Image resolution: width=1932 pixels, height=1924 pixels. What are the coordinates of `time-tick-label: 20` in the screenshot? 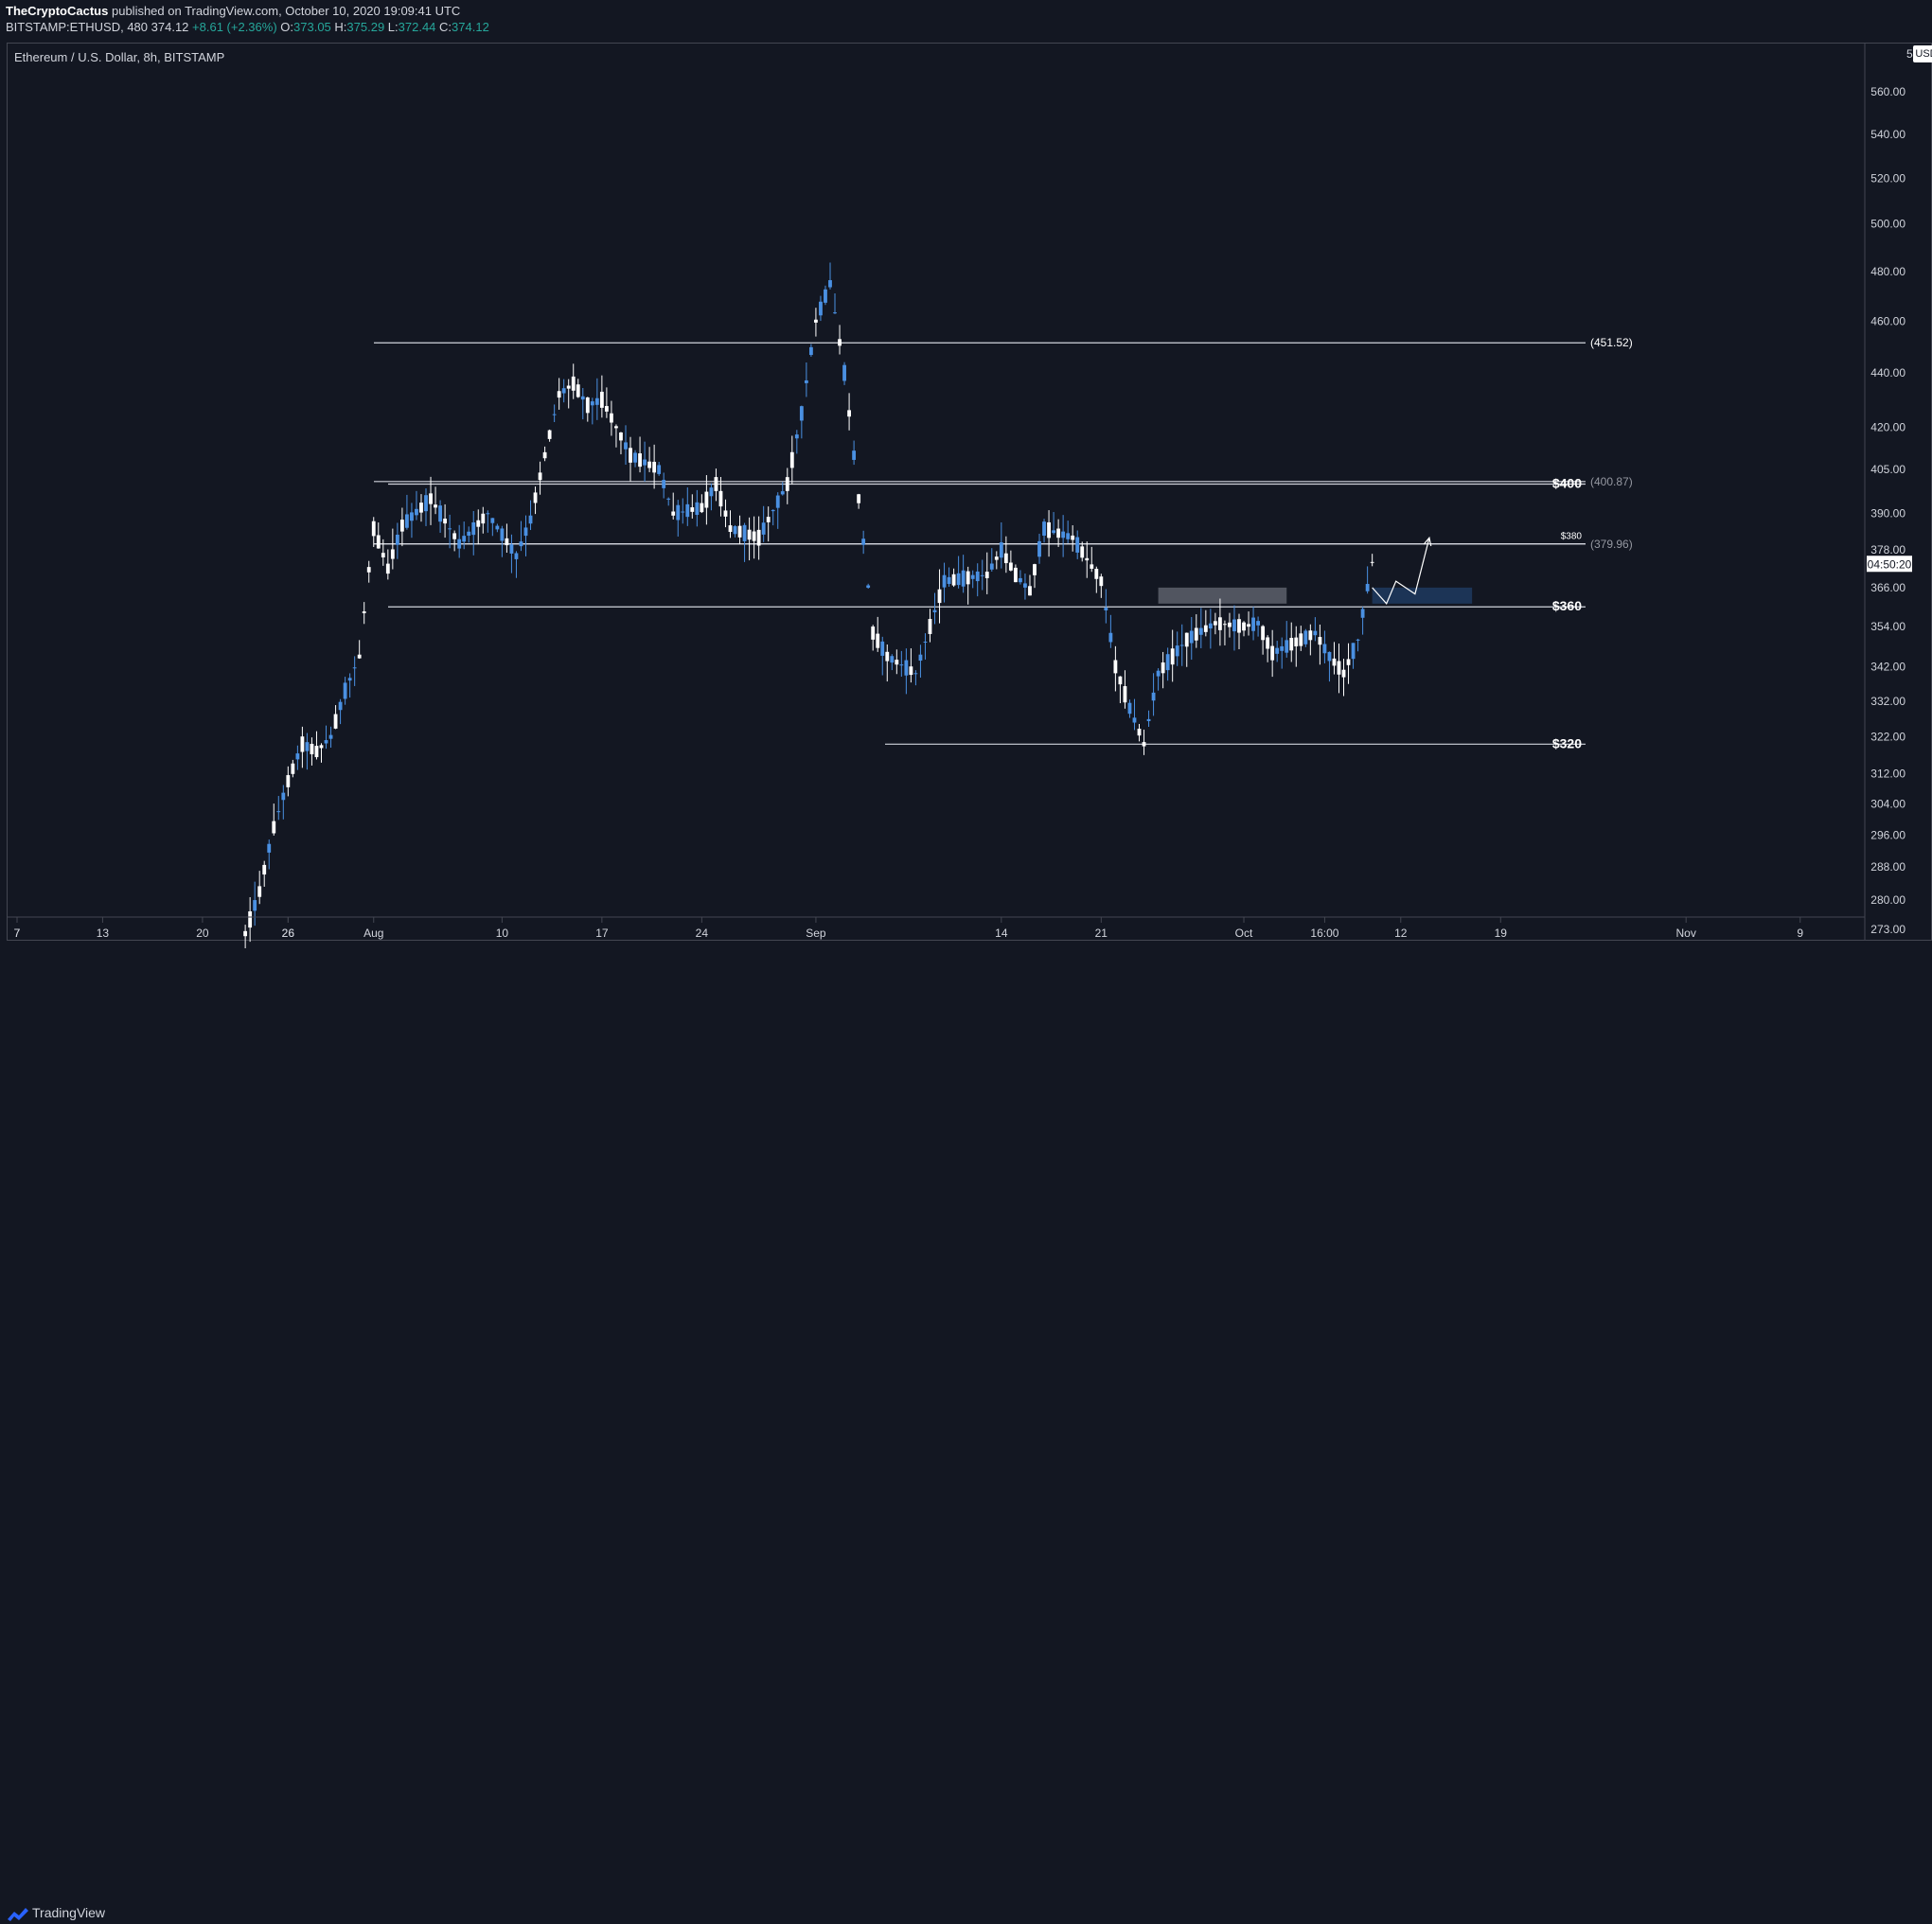 It's located at (202, 933).